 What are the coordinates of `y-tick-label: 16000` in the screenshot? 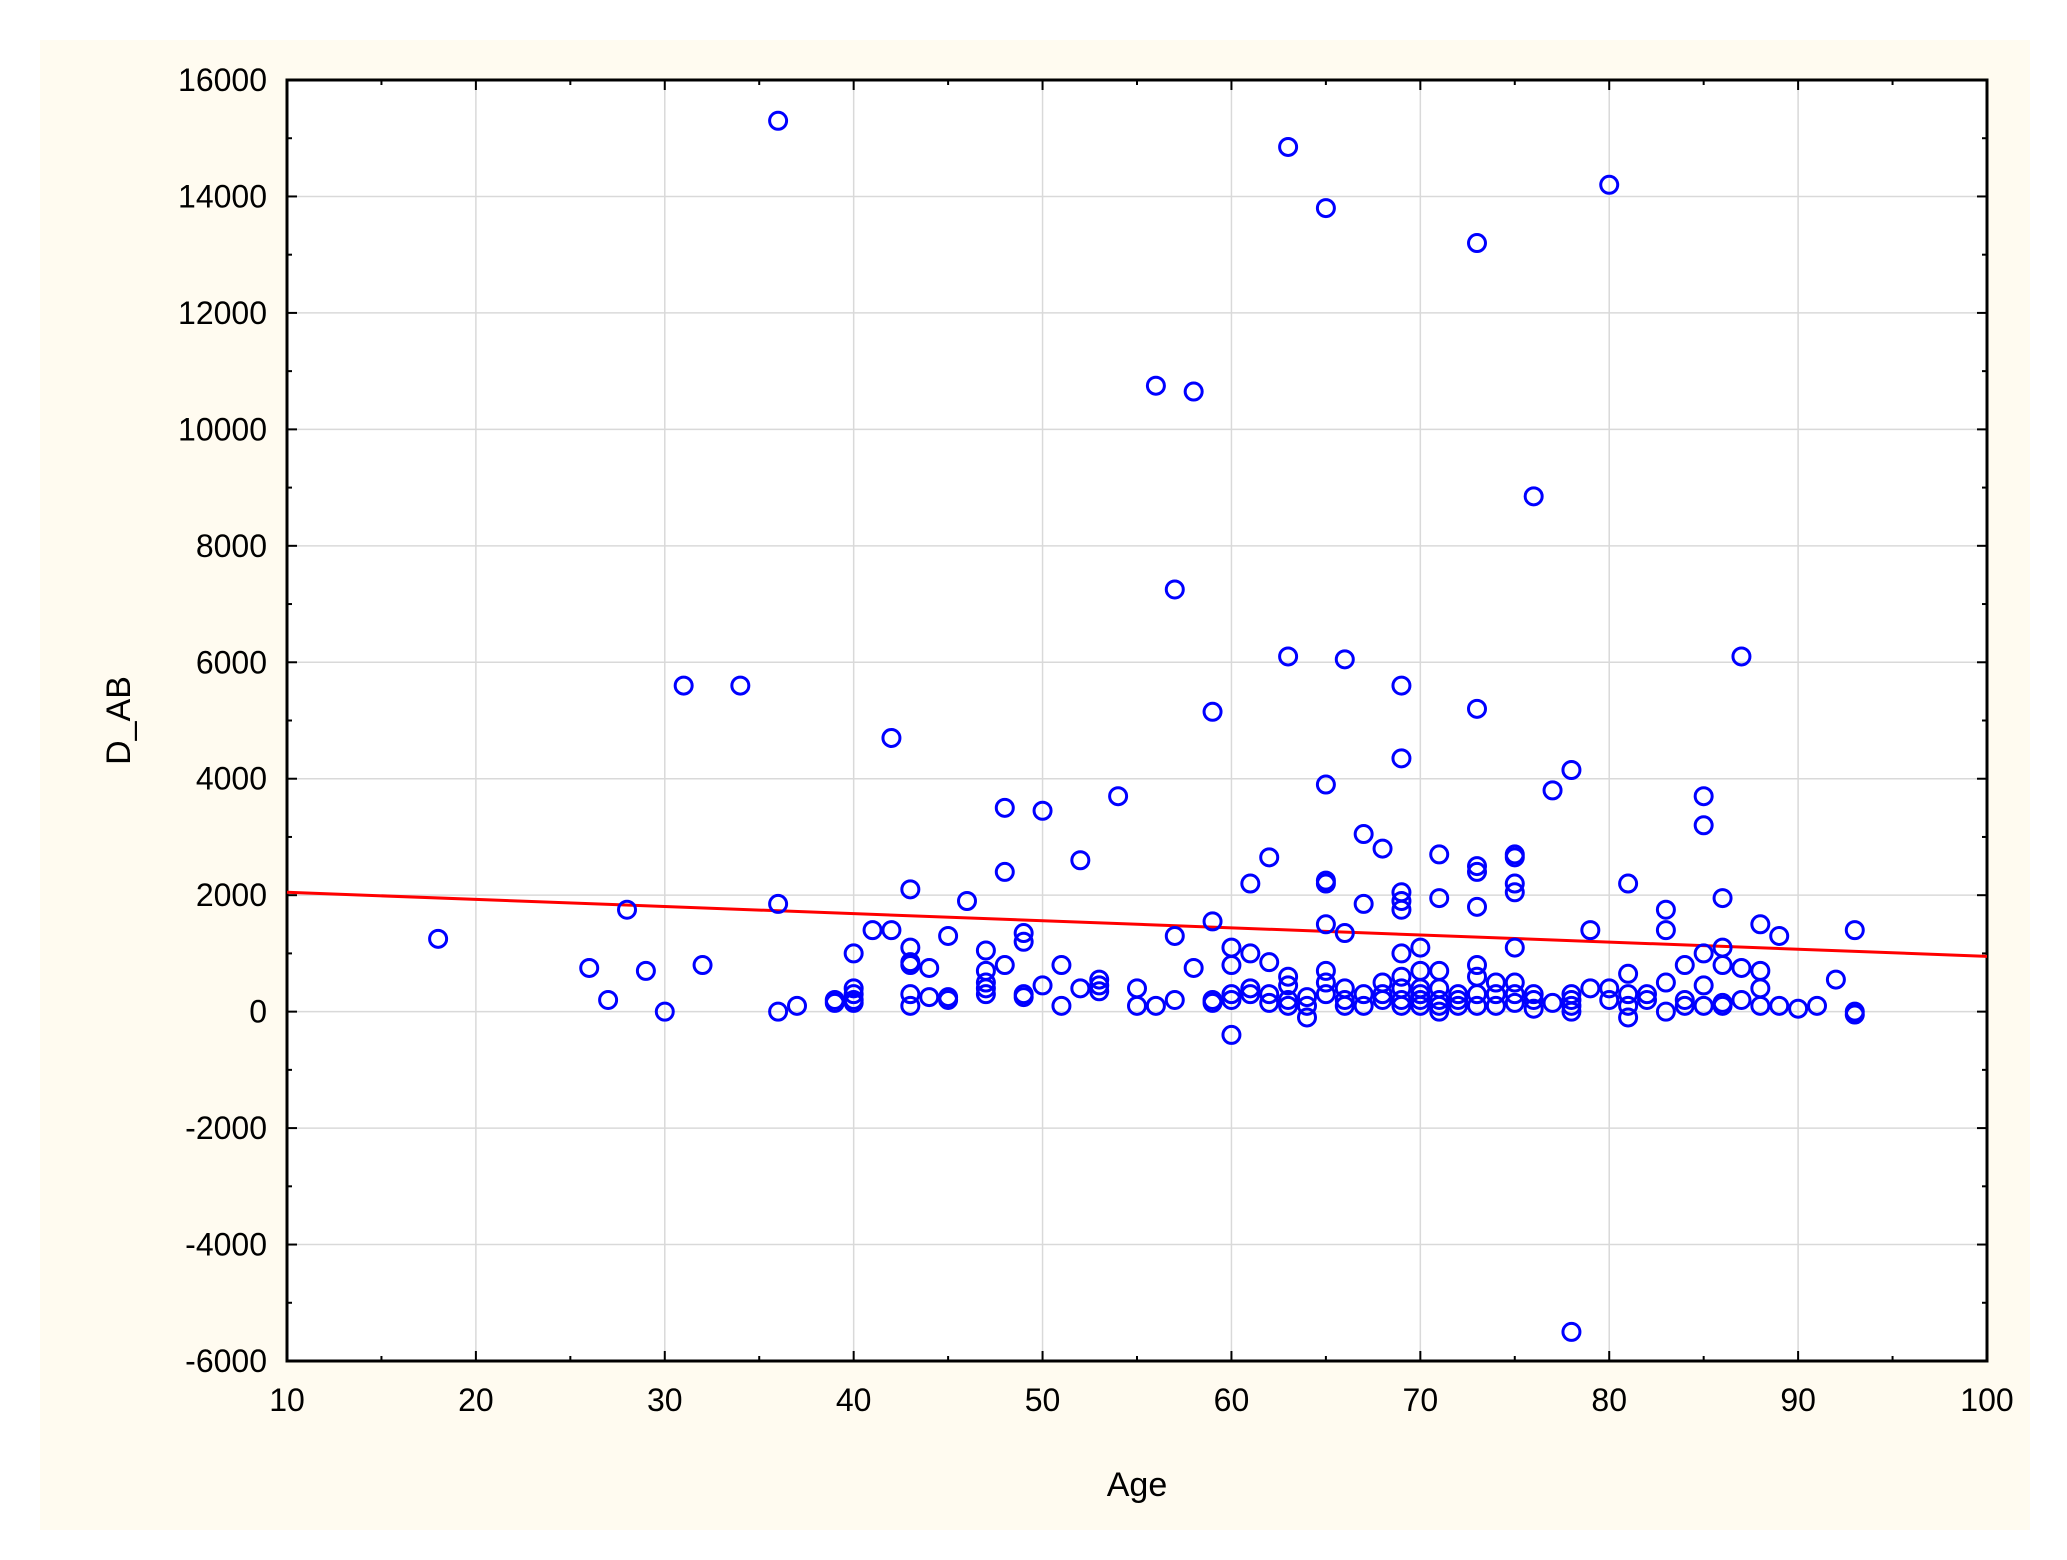 It's located at (222, 80).